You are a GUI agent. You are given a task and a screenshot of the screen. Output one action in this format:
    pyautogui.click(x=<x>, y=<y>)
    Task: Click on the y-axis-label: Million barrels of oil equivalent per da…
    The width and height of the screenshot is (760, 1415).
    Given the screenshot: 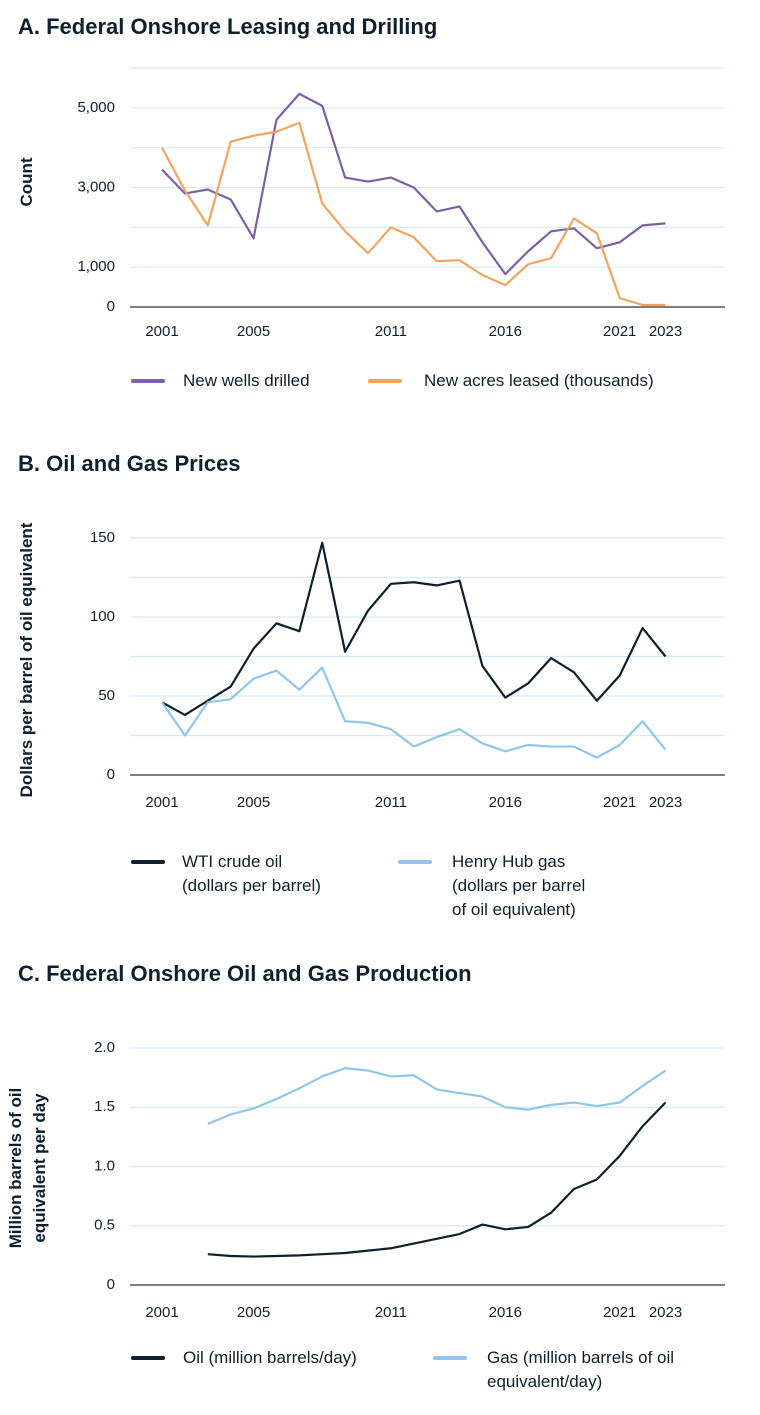 What is the action you would take?
    pyautogui.click(x=27, y=1168)
    